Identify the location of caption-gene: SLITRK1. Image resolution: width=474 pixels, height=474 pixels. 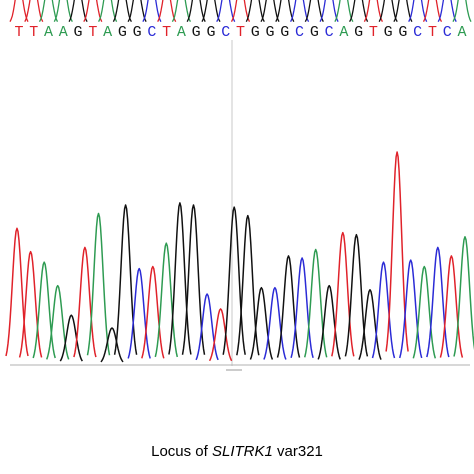
(242, 451).